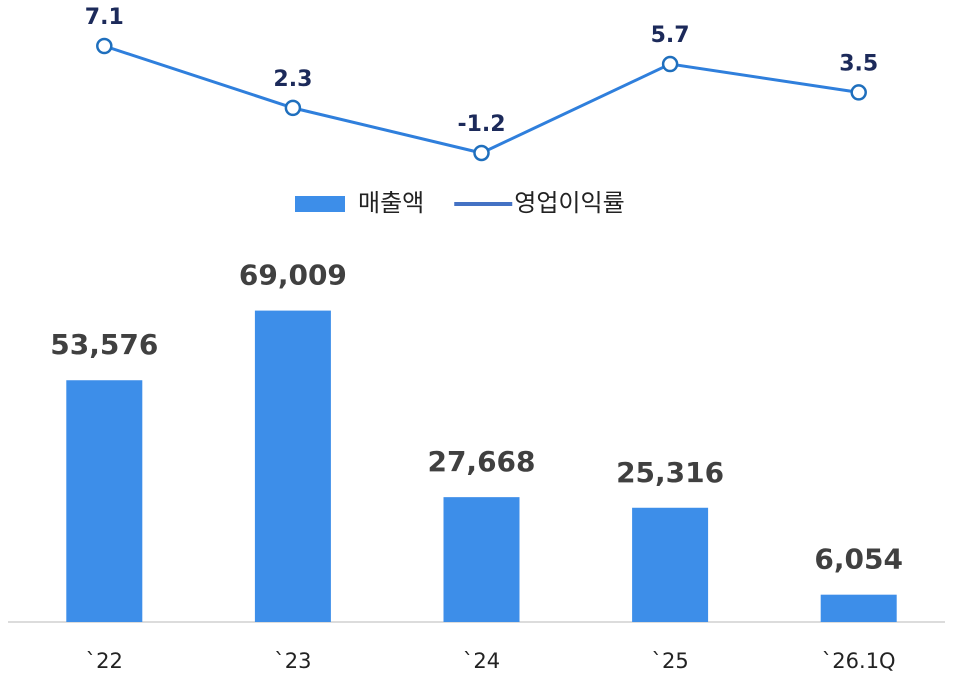 This screenshot has width=953, height=678. What do you see at coordinates (104, 661) in the screenshot?
I see `x-tick-label: `22` at bounding box center [104, 661].